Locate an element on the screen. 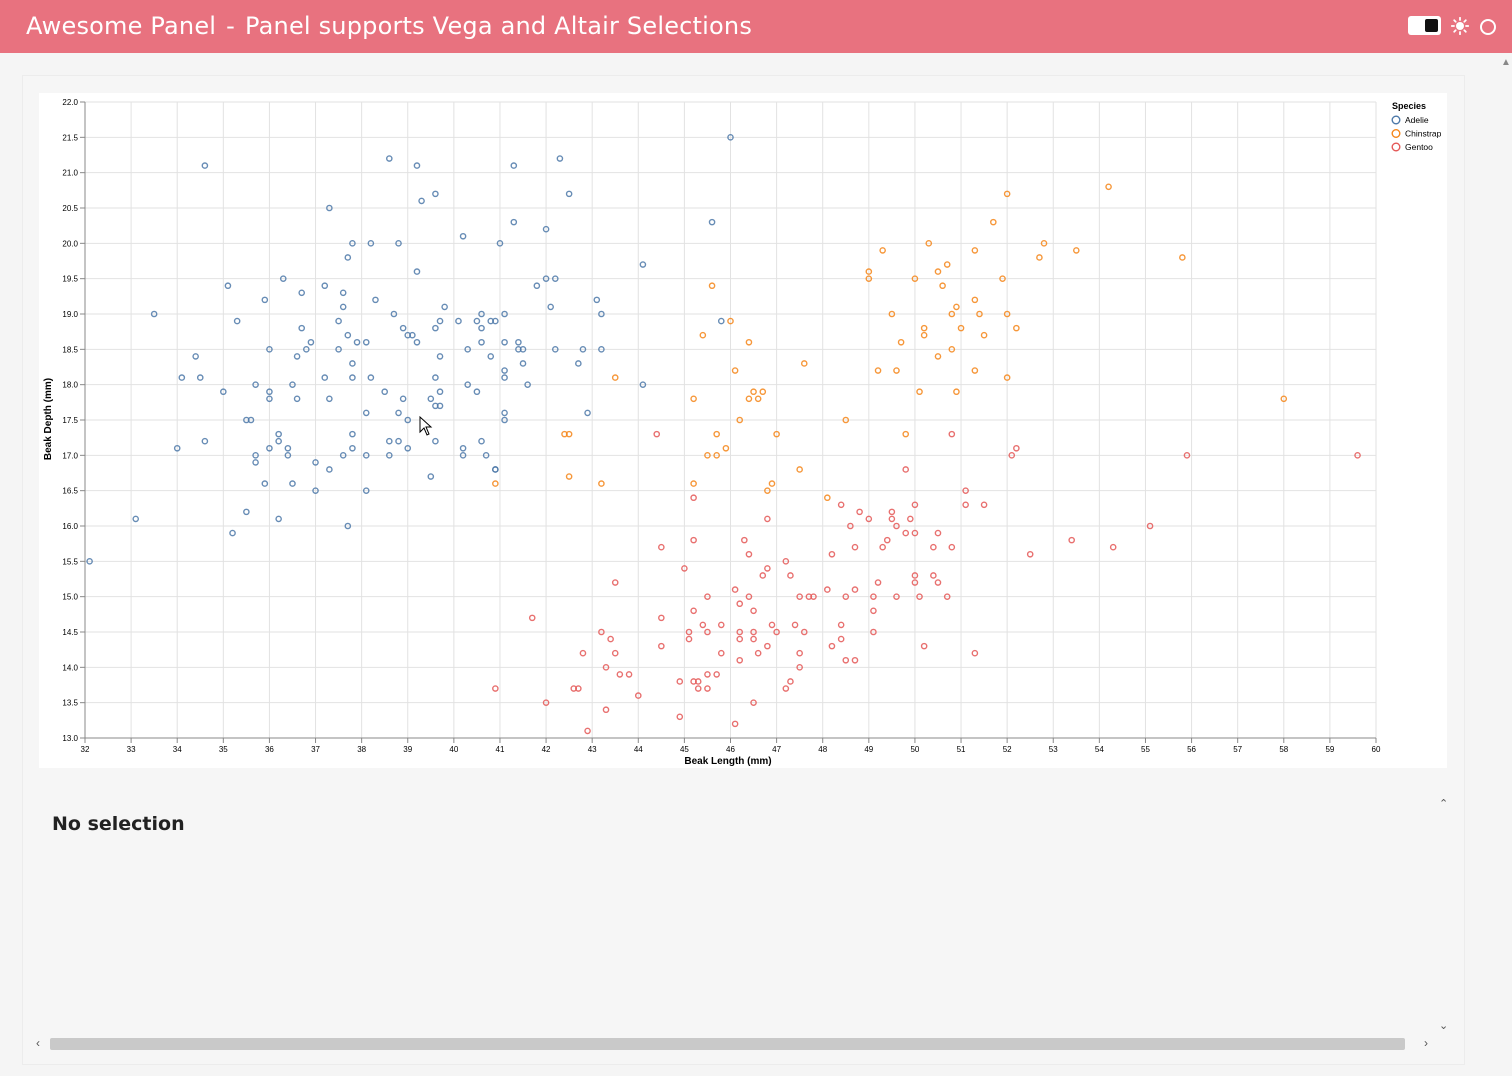  chevron-right-icon: › is located at coordinates (1426, 1043).